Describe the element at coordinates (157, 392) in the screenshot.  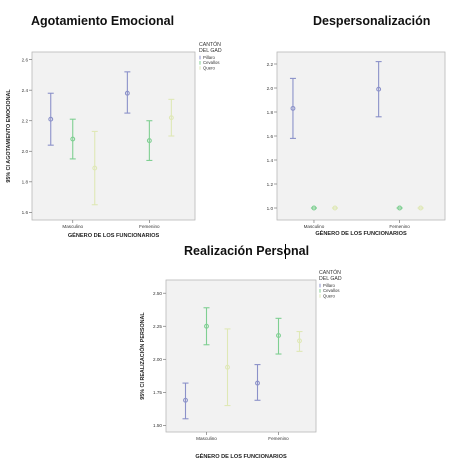
I see `y-tick-label: 1.75` at that location.